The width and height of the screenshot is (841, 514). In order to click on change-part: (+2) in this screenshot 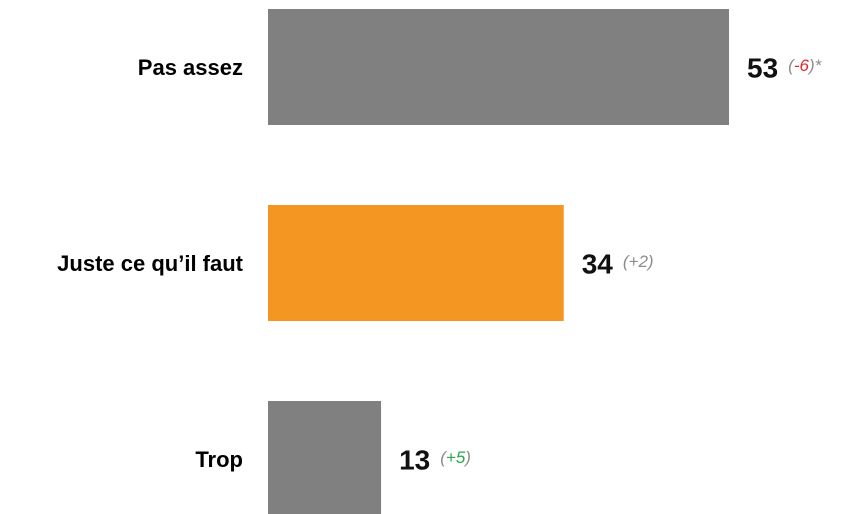, I will do `click(638, 261)`.